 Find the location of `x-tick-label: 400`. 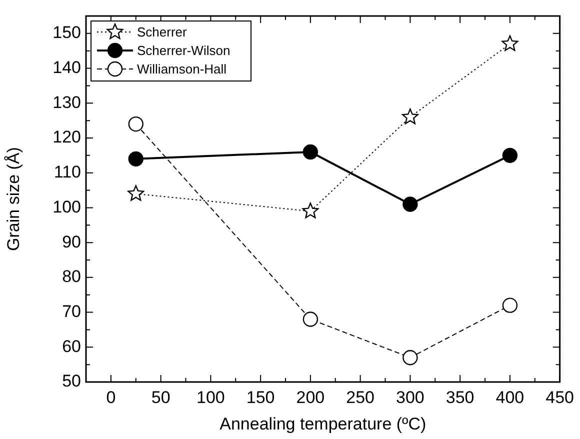

x-tick-label: 400 is located at coordinates (510, 397).